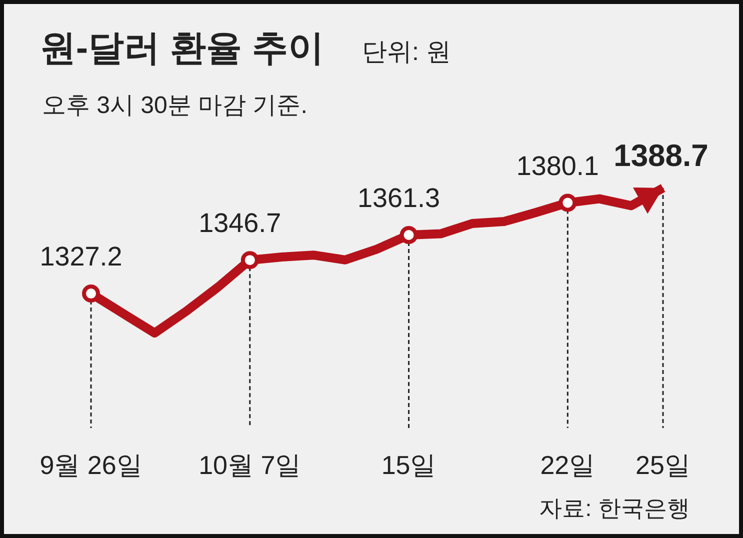 Image resolution: width=743 pixels, height=538 pixels. I want to click on value-label: 1346.7, so click(240, 223).